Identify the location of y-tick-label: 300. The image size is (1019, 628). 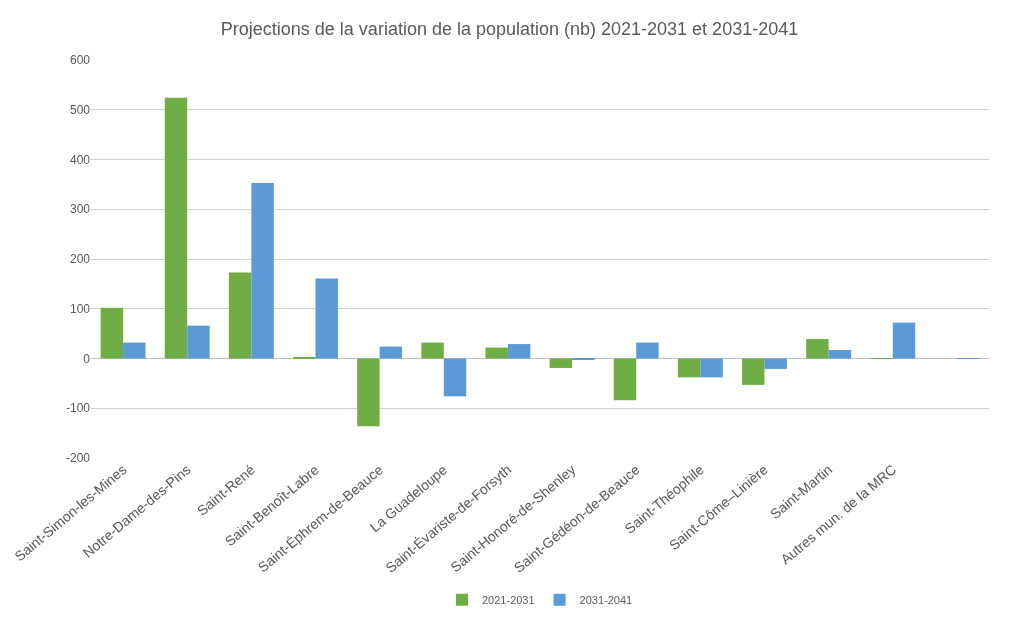
(80, 209).